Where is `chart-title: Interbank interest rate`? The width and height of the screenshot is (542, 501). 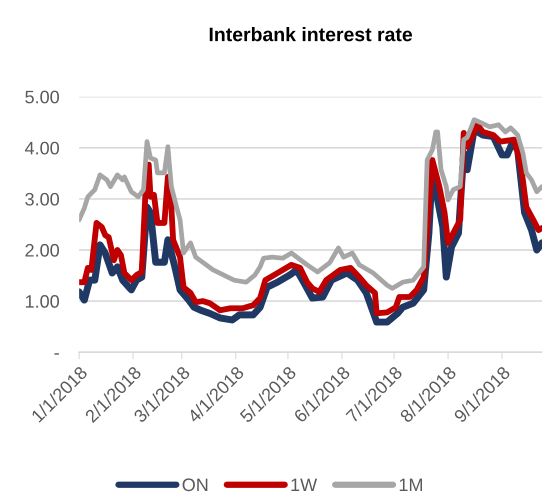
chart-title: Interbank interest rate is located at coordinates (311, 34).